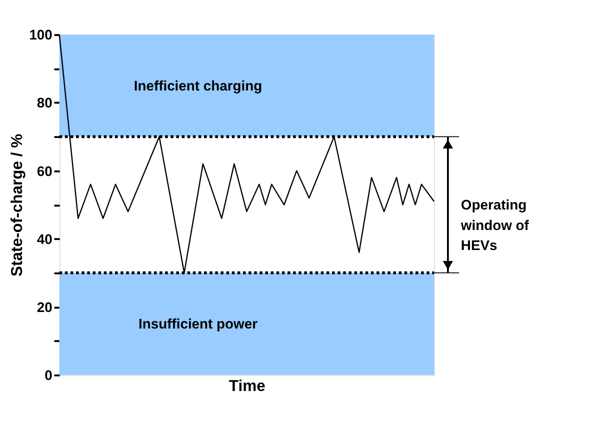 This screenshot has width=613, height=421. What do you see at coordinates (17, 205) in the screenshot?
I see `y-axis-title: State-of-charge / %` at bounding box center [17, 205].